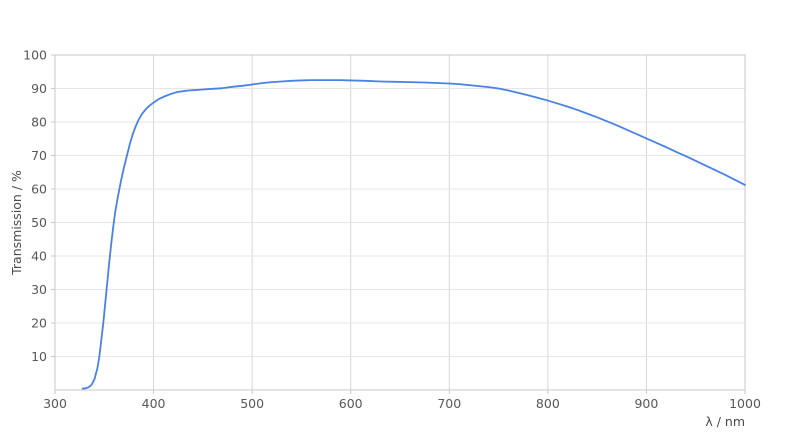  What do you see at coordinates (55, 403) in the screenshot?
I see `x-tick-label-300: 300` at bounding box center [55, 403].